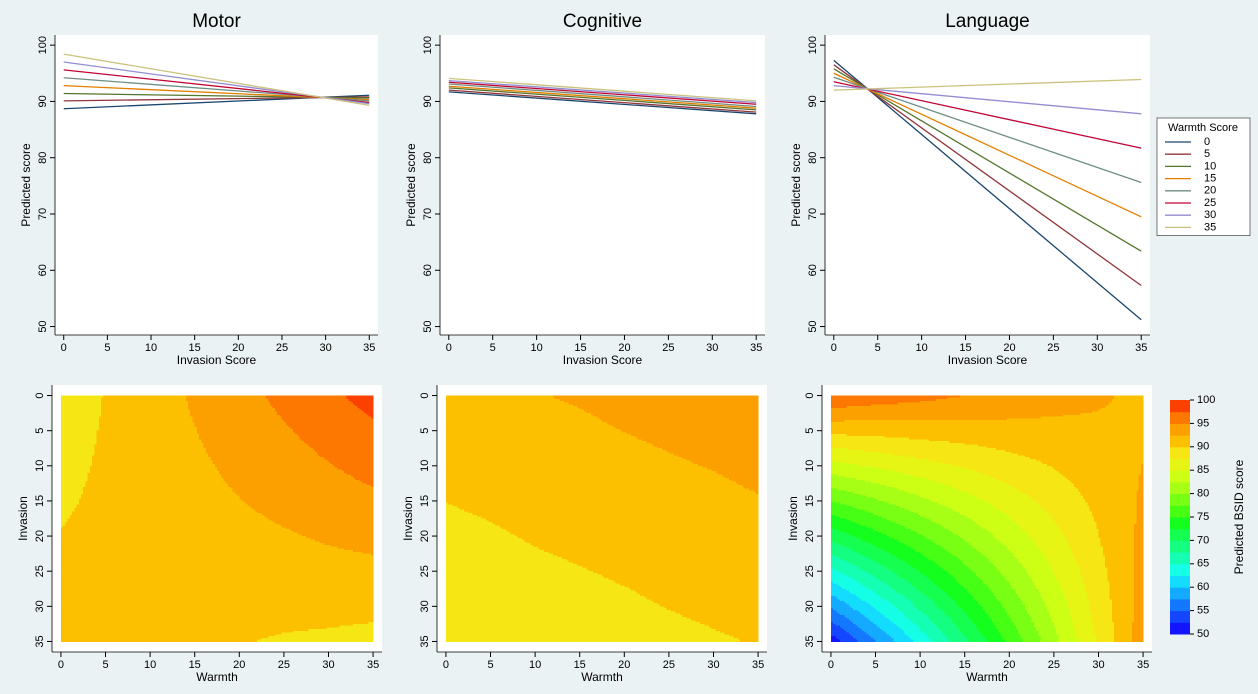 The height and width of the screenshot is (694, 1258). Describe the element at coordinates (490, 665) in the screenshot. I see `x-tick-label: 5` at that location.